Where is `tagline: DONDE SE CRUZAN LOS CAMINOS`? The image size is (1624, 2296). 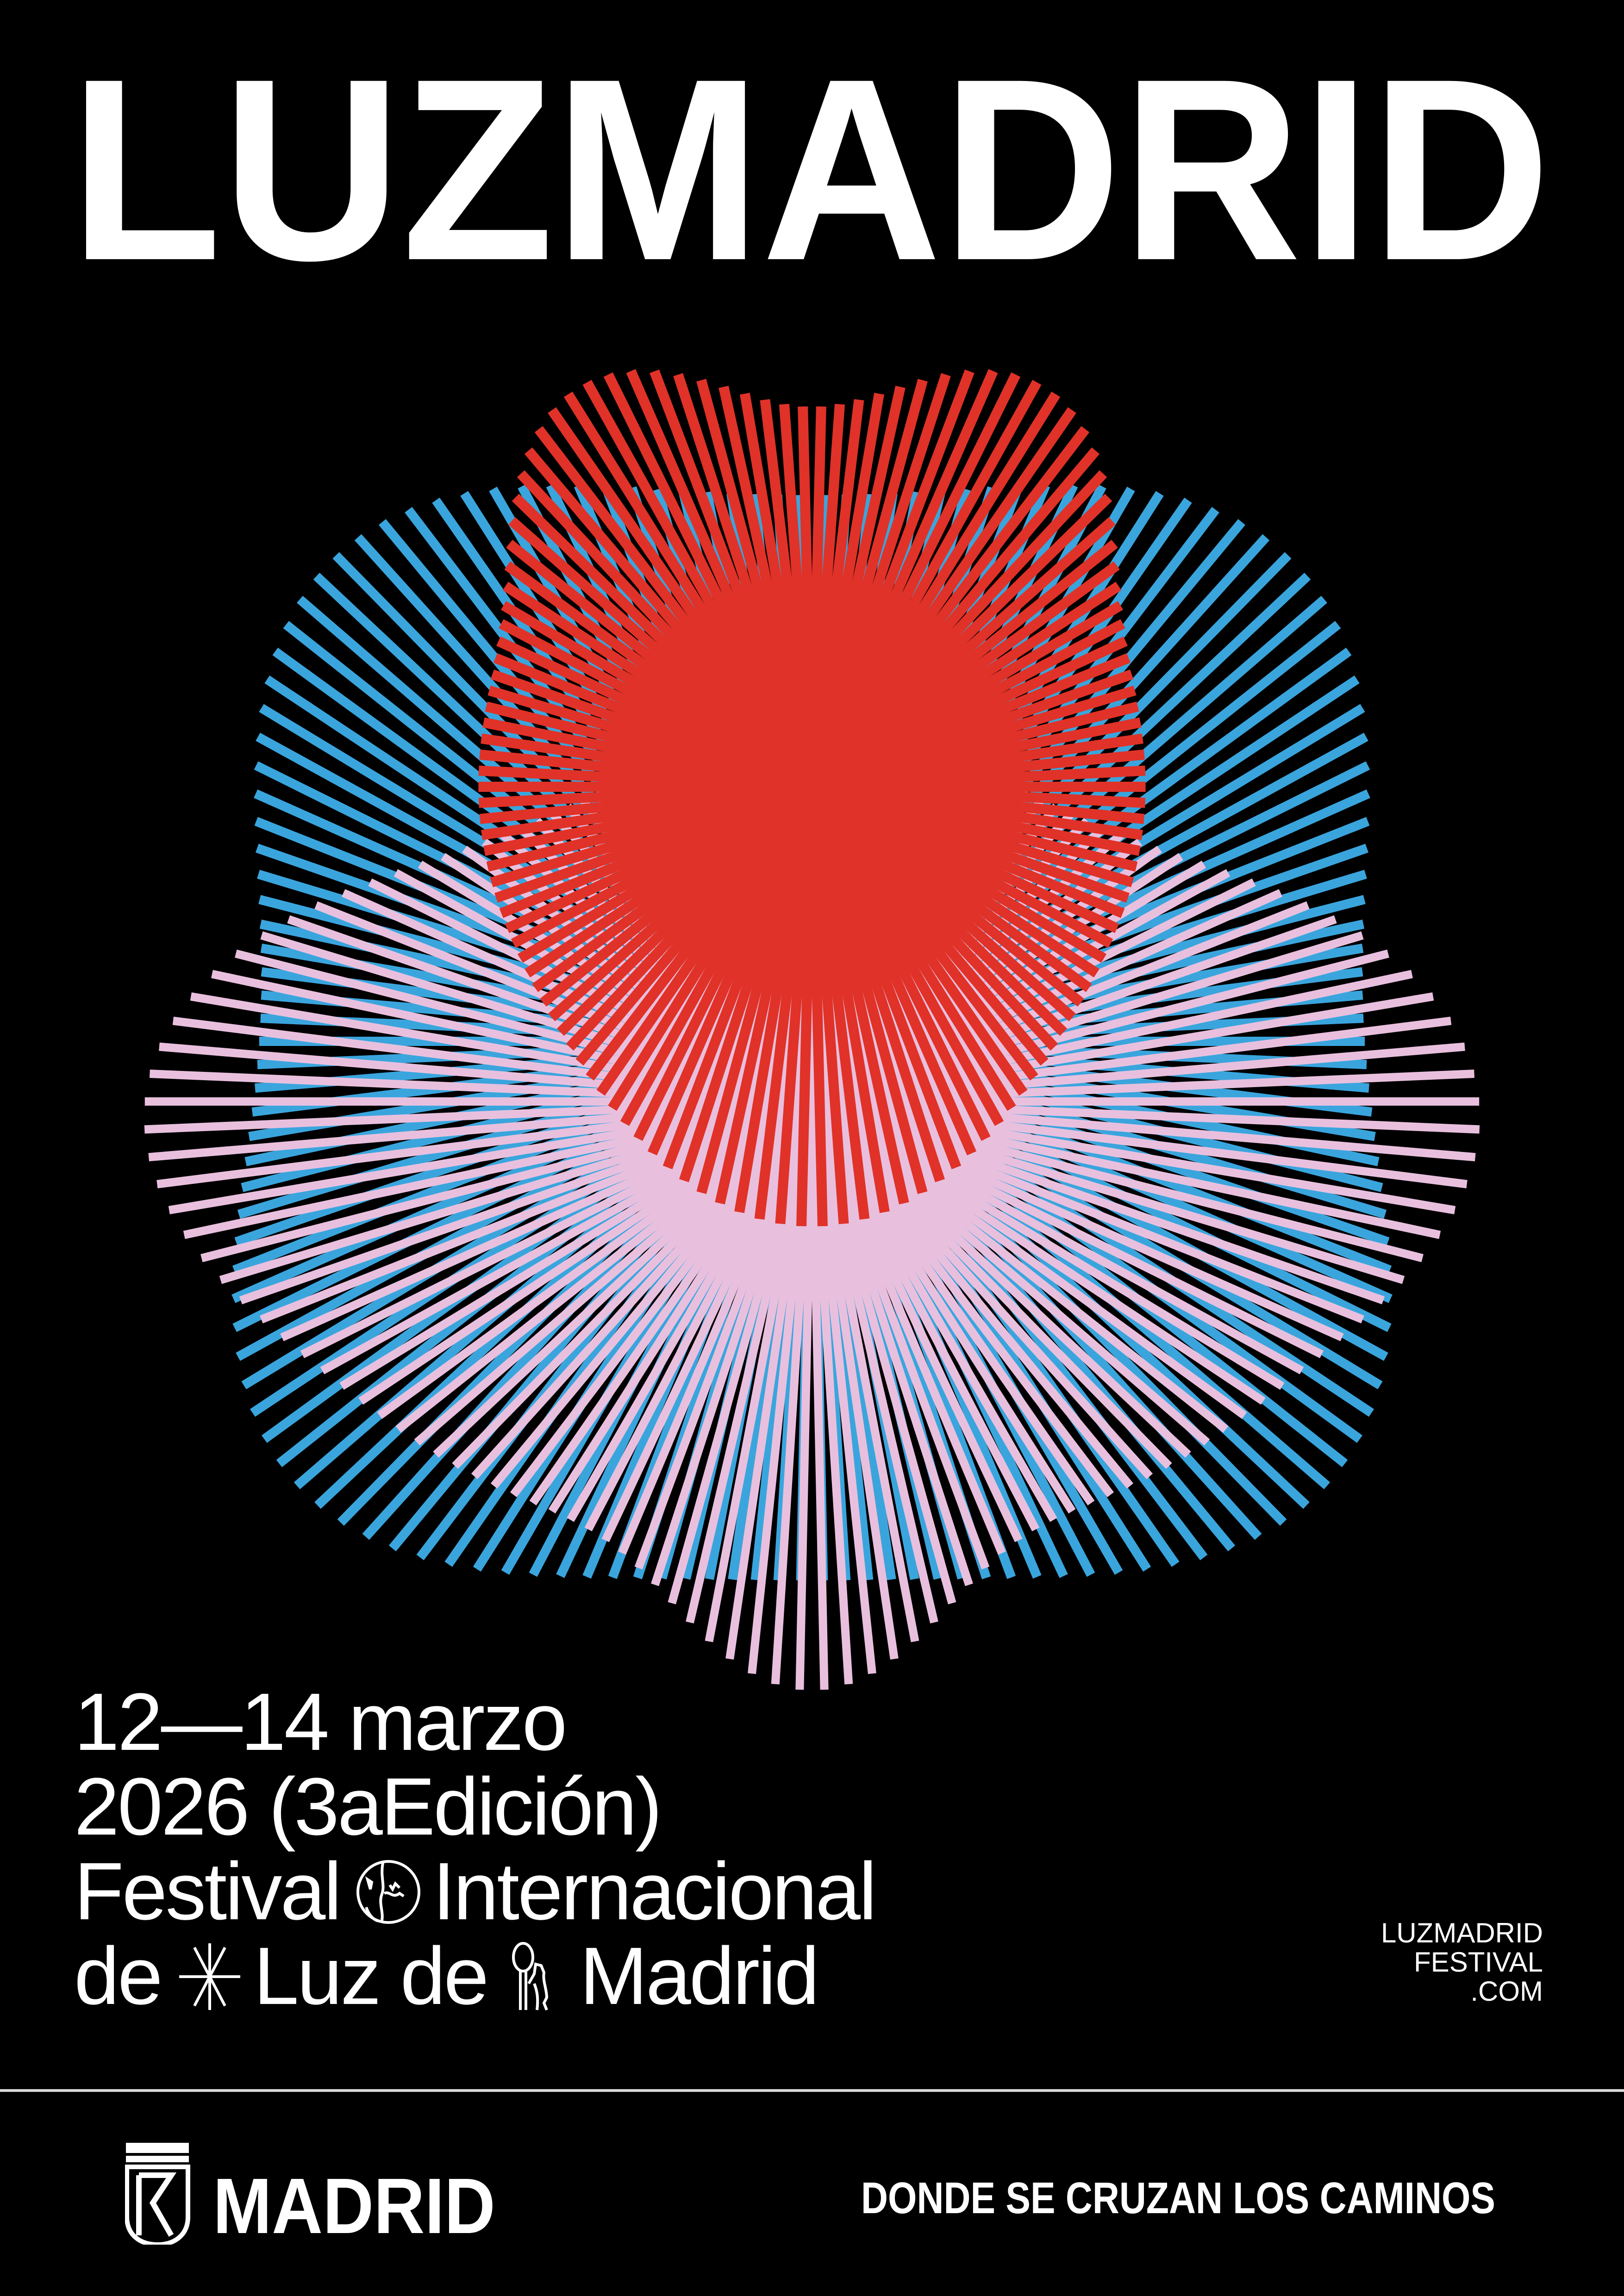
tagline: DONDE SE CRUZAN LOS CAMINOS is located at coordinates (1178, 2198).